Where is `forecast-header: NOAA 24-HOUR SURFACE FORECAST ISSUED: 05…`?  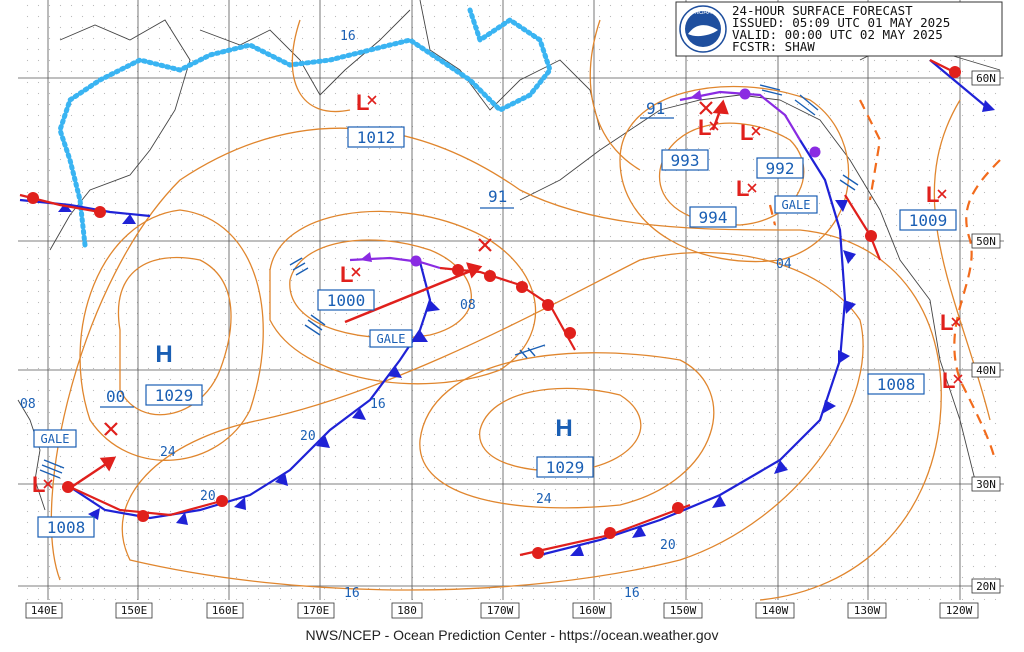
forecast-header: NOAA 24-HOUR SURFACE FORECAST ISSUED: 05… is located at coordinates (839, 29).